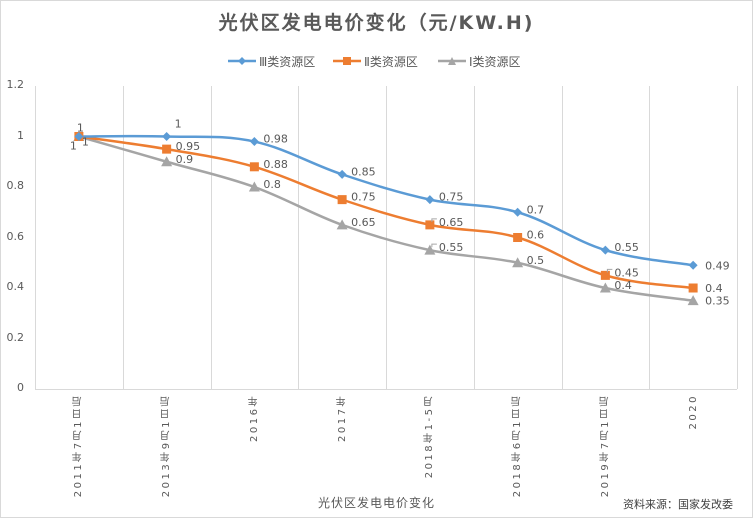  I want to click on diamond-marker-icon, so click(242, 61).